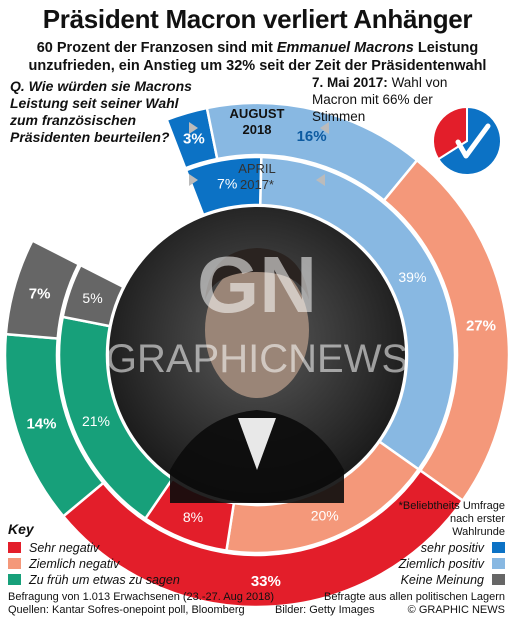  Describe the element at coordinates (227, 184) in the screenshot. I see `ring1-value-label: 7%` at that location.